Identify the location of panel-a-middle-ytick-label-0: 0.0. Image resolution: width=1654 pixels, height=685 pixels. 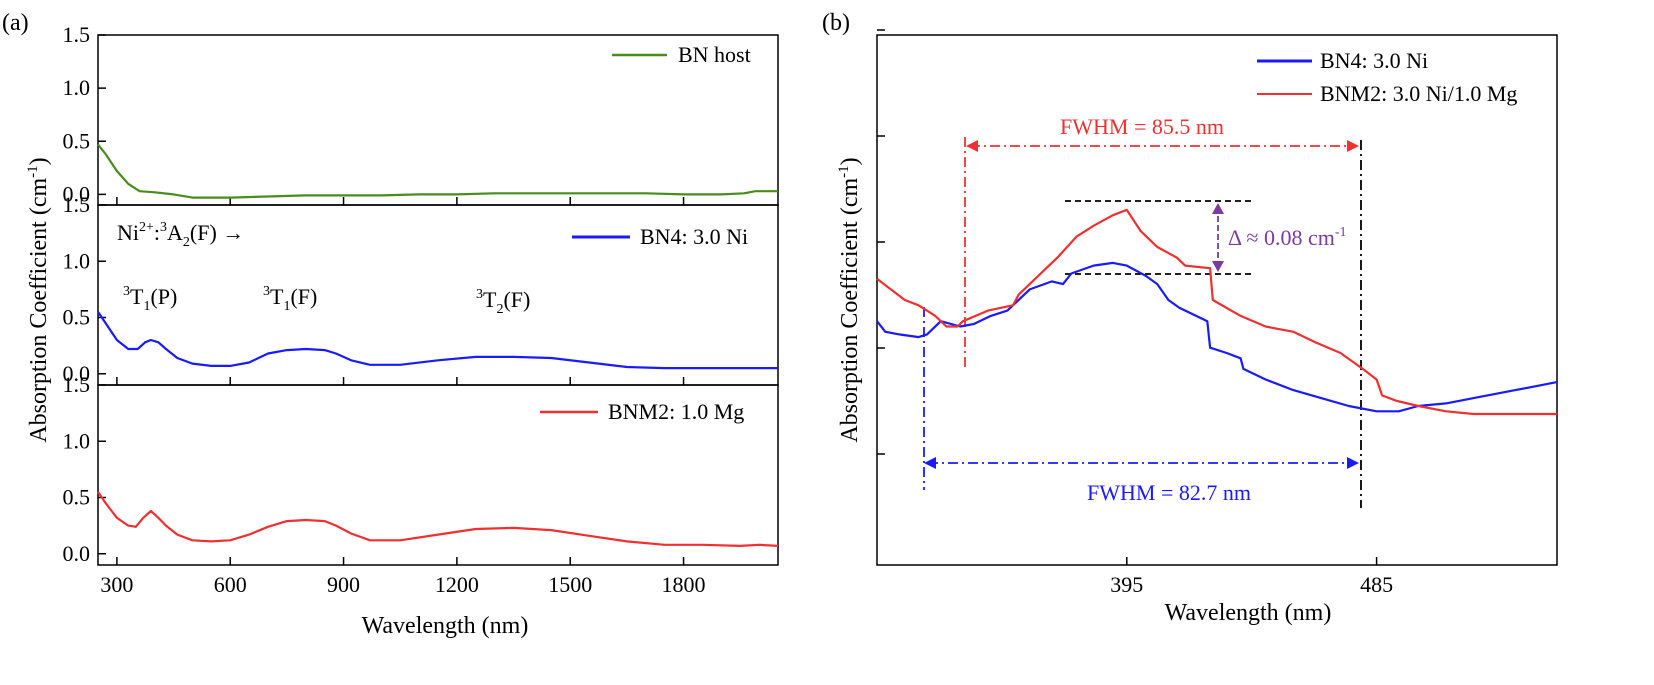
(77, 373).